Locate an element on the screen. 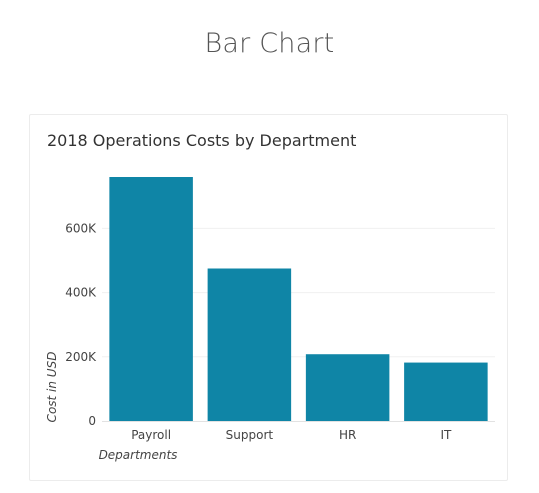  bar-support is located at coordinates (249, 345).